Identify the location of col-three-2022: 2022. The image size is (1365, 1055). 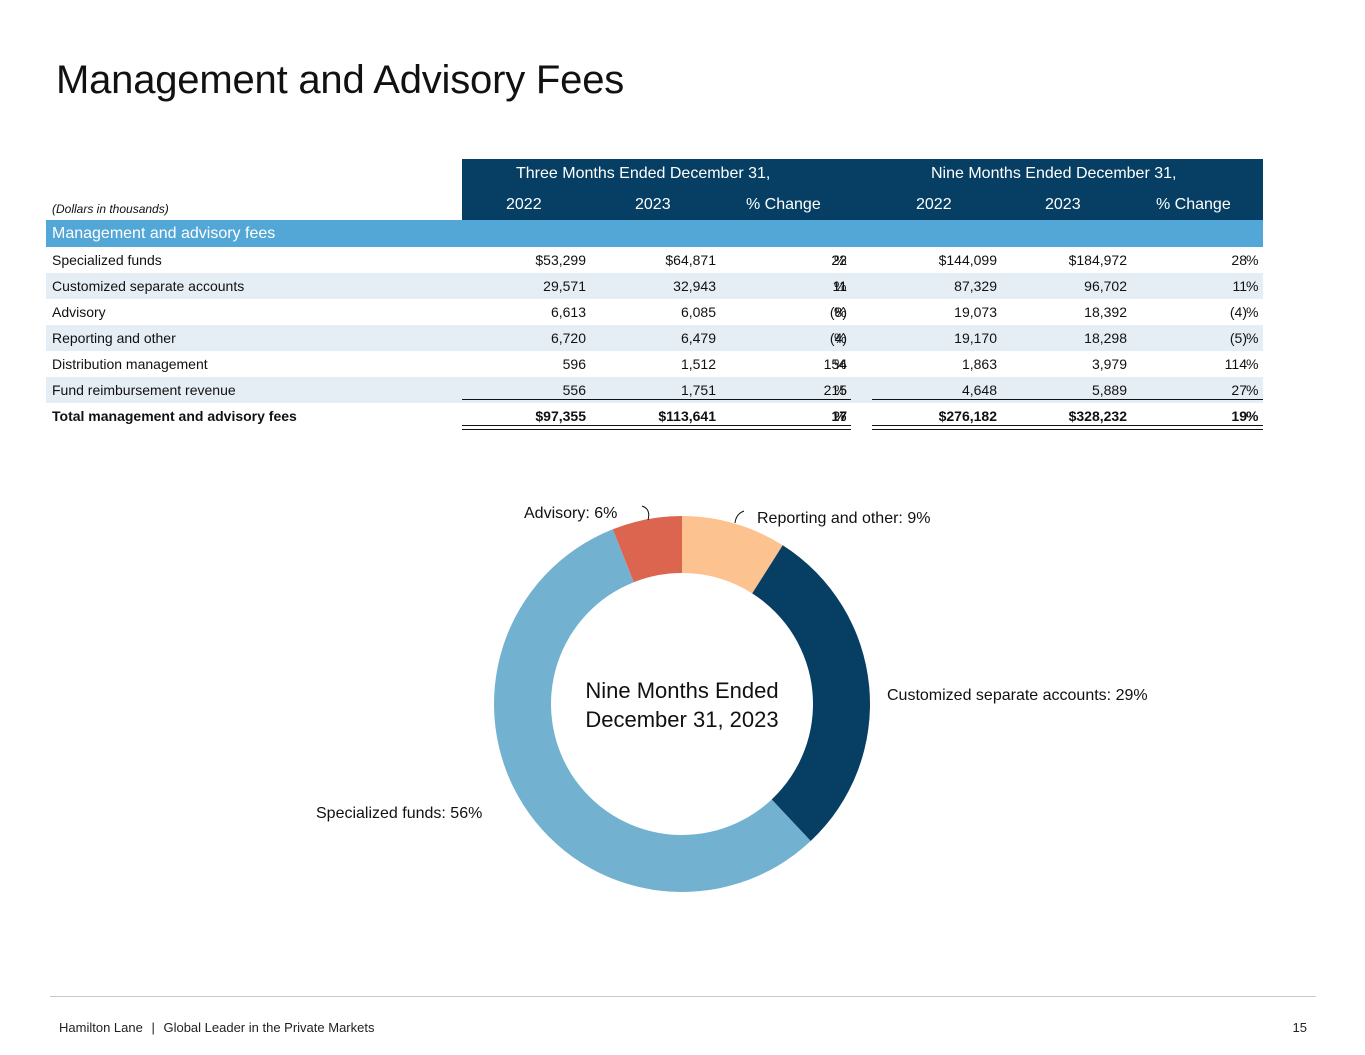
(524, 204).